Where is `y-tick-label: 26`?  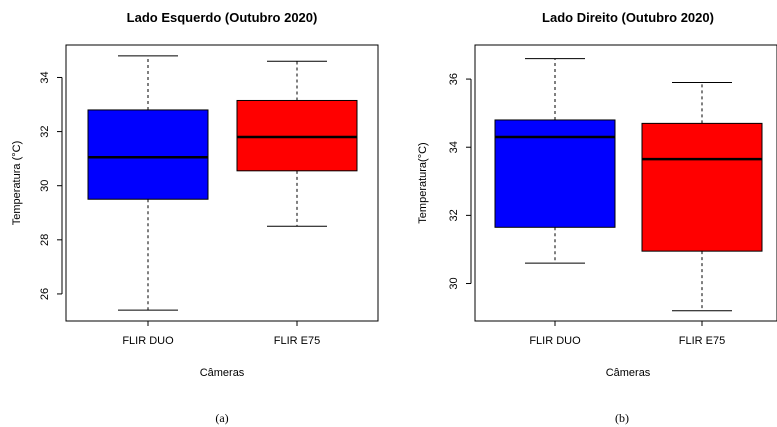 y-tick-label: 26 is located at coordinates (45, 294).